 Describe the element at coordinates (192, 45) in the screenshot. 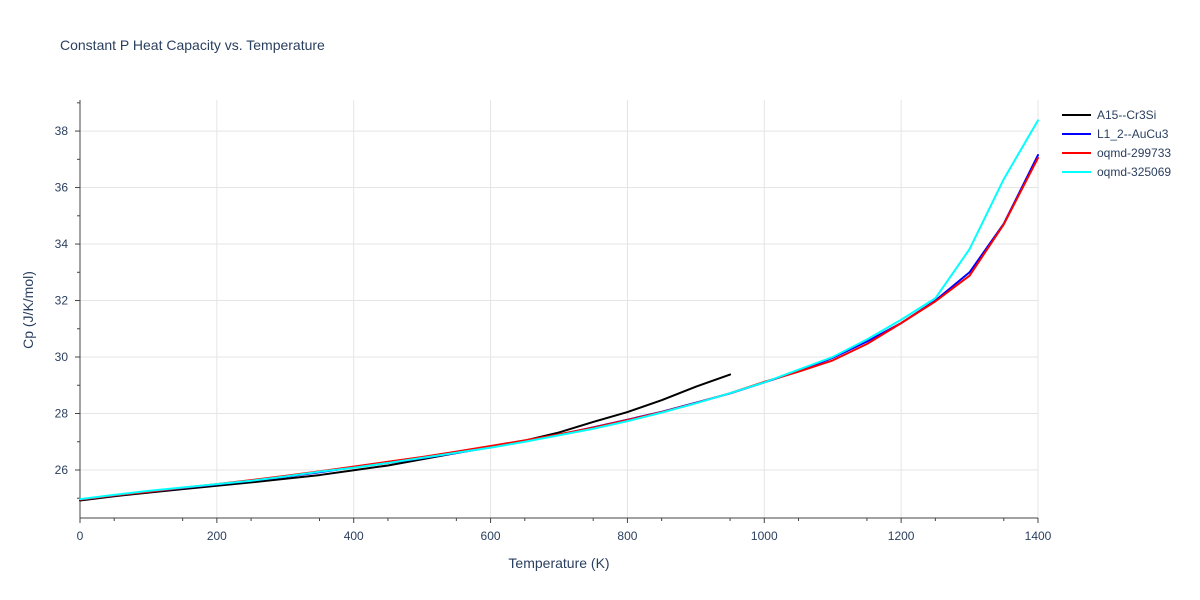

I see `chart-title: Constant P Heat Capacity vs. Temperature` at that location.